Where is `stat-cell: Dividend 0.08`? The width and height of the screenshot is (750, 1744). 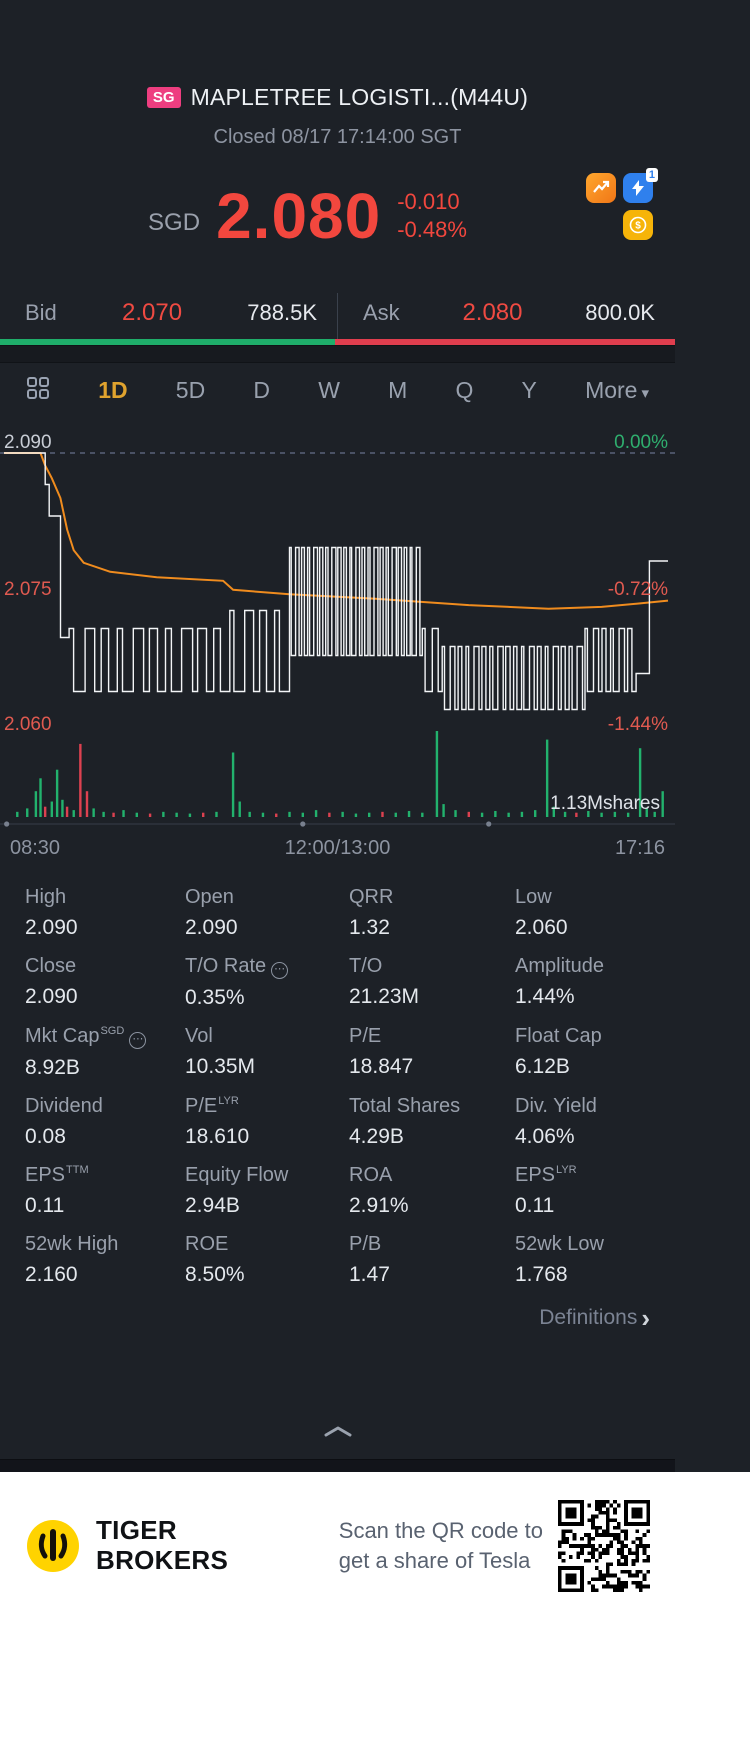 stat-cell: Dividend 0.08 is located at coordinates (105, 1122).